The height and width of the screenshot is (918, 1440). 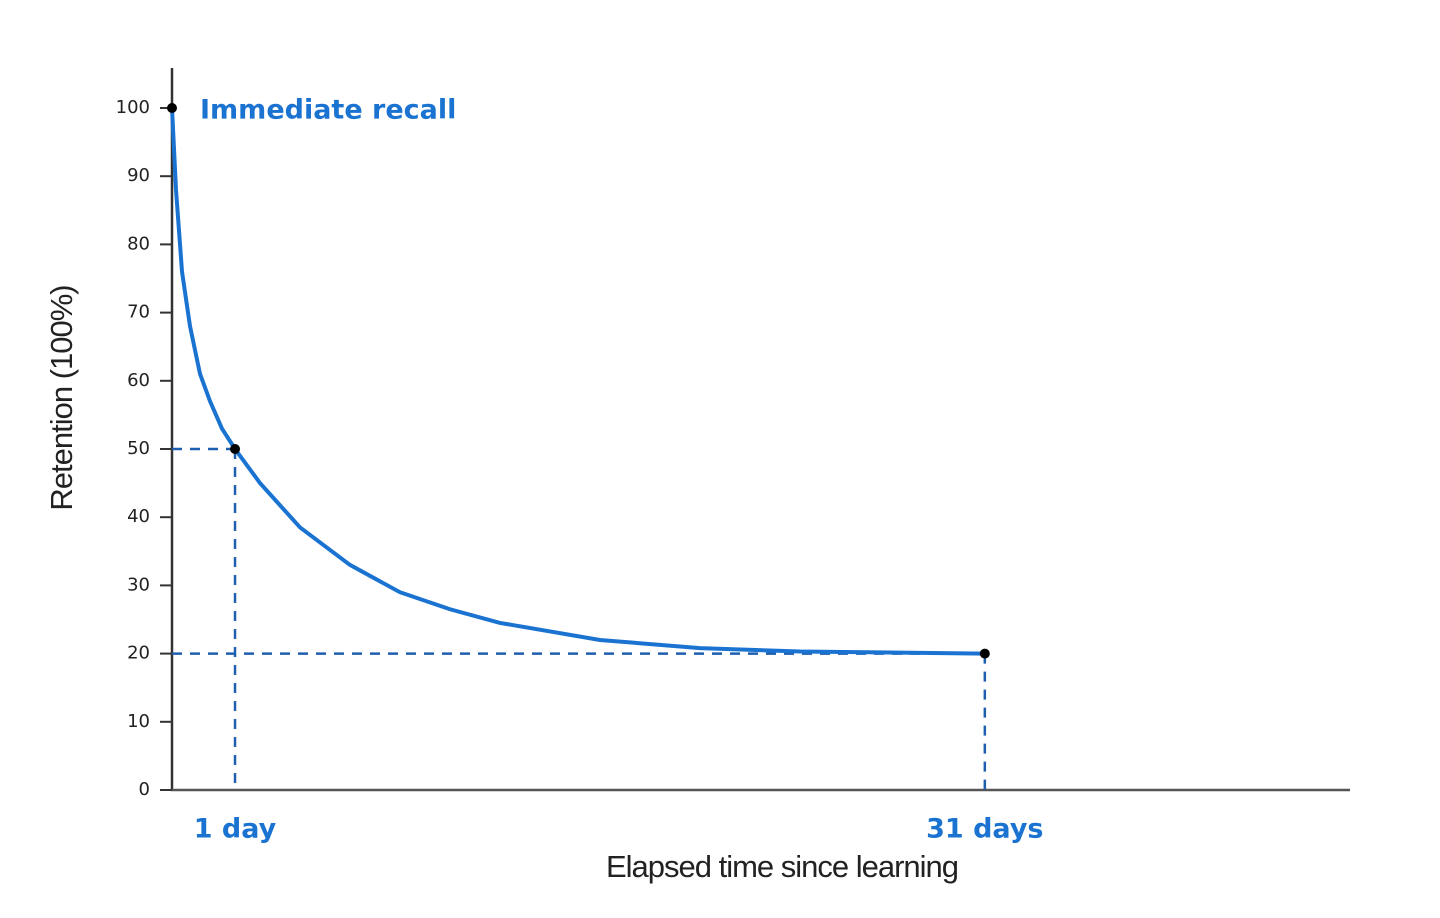 I want to click on y-tick-label: 90, so click(x=138, y=175).